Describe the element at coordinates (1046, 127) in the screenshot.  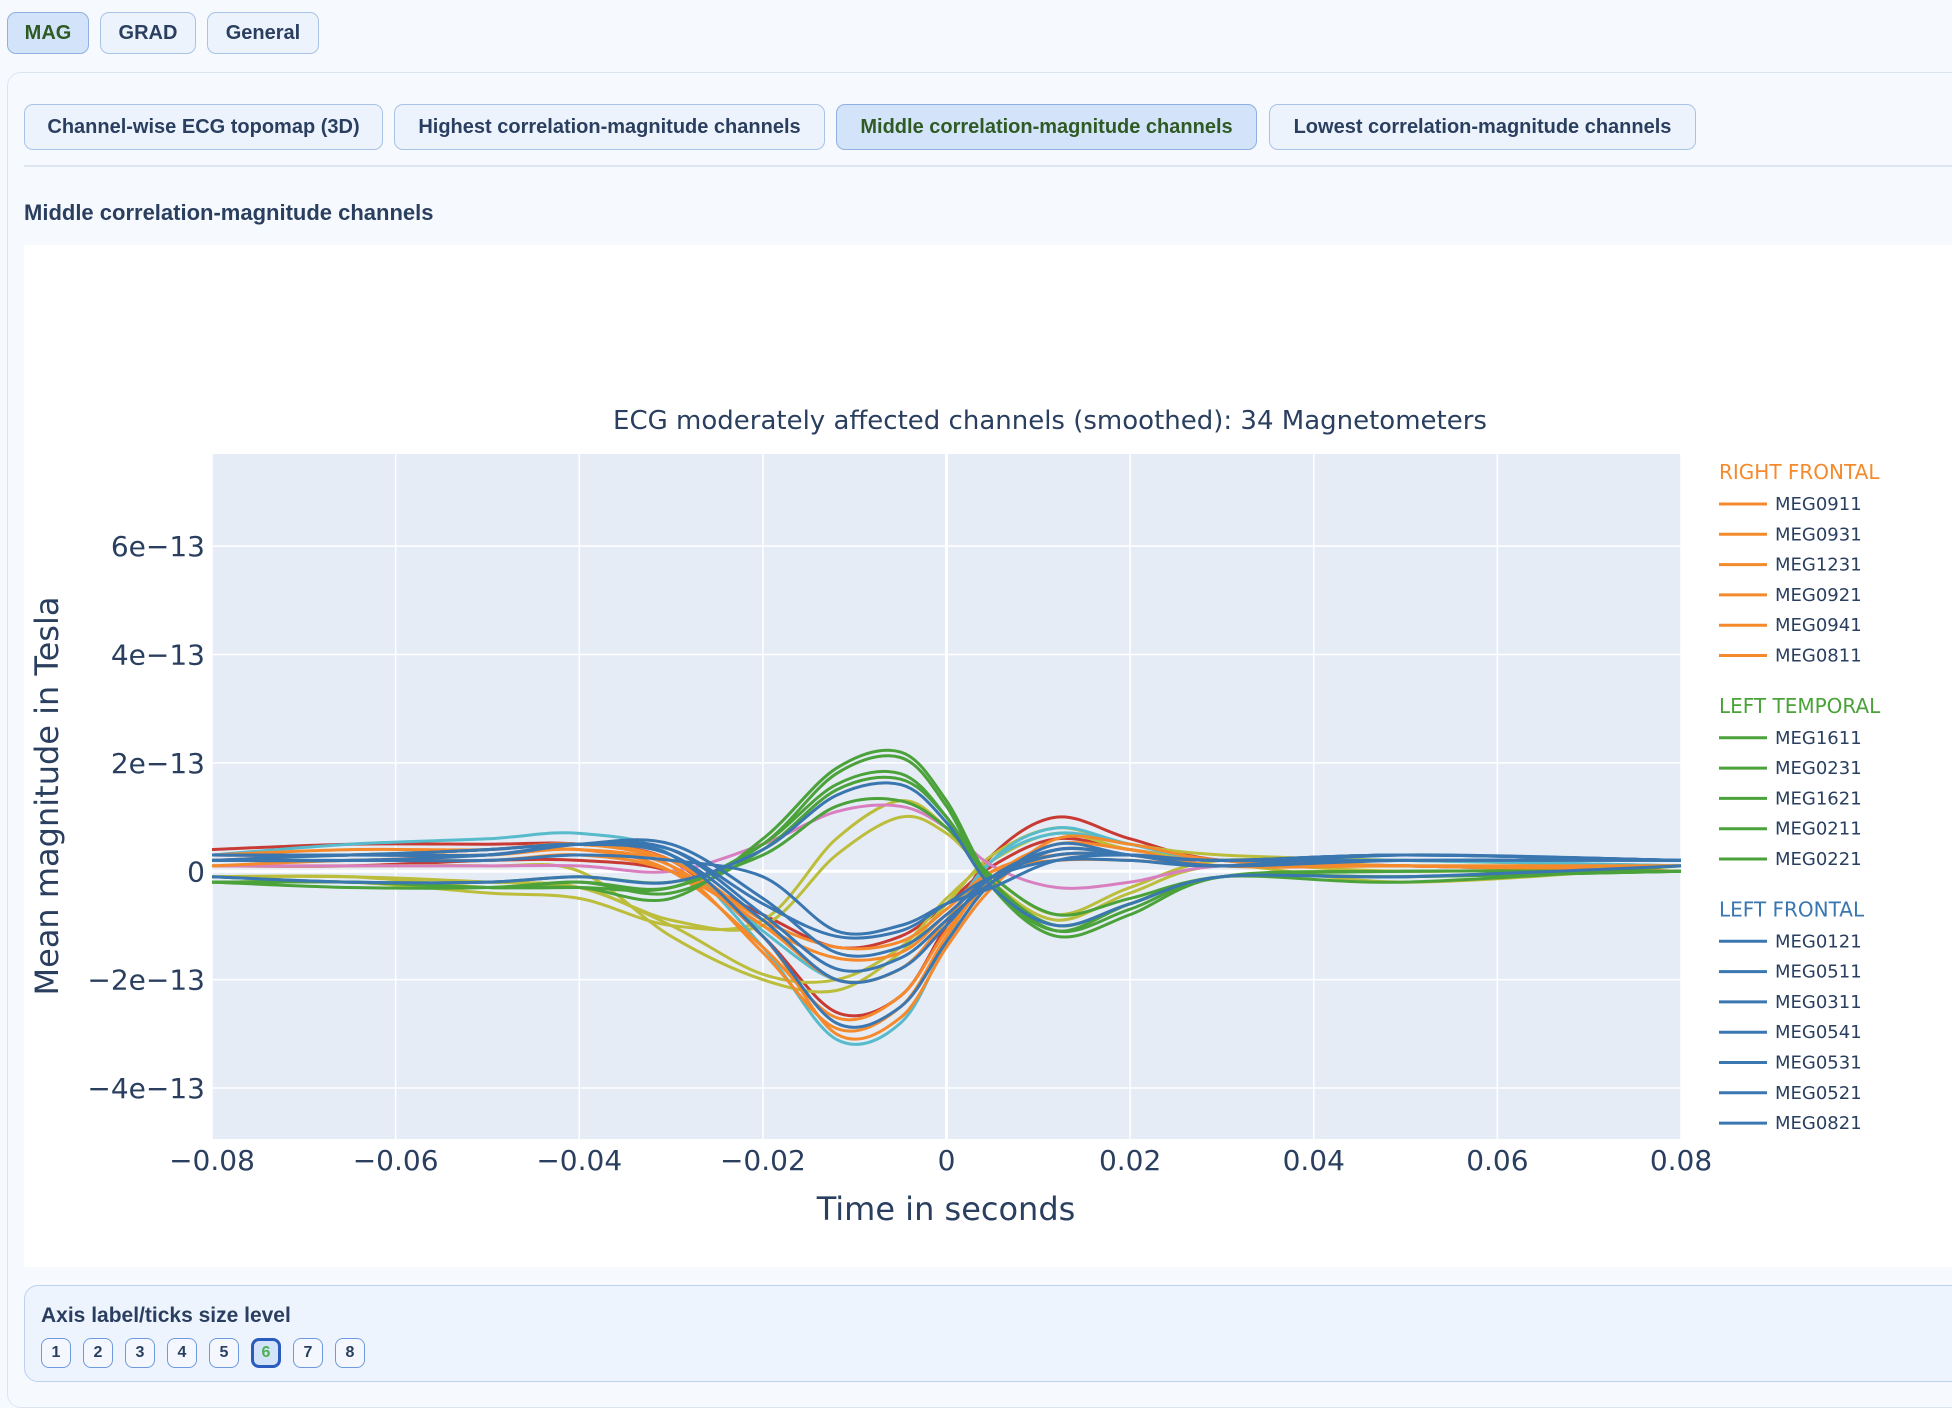
I see `tab-middle-correlation: Middle correlation-magnitude channels` at that location.